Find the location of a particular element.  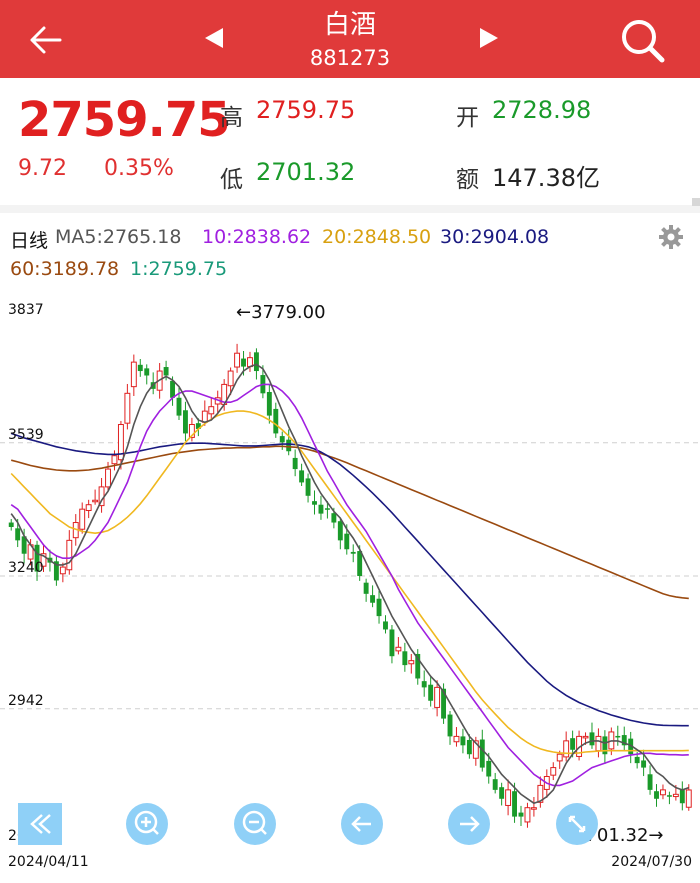

gear-icon is located at coordinates (671, 237).